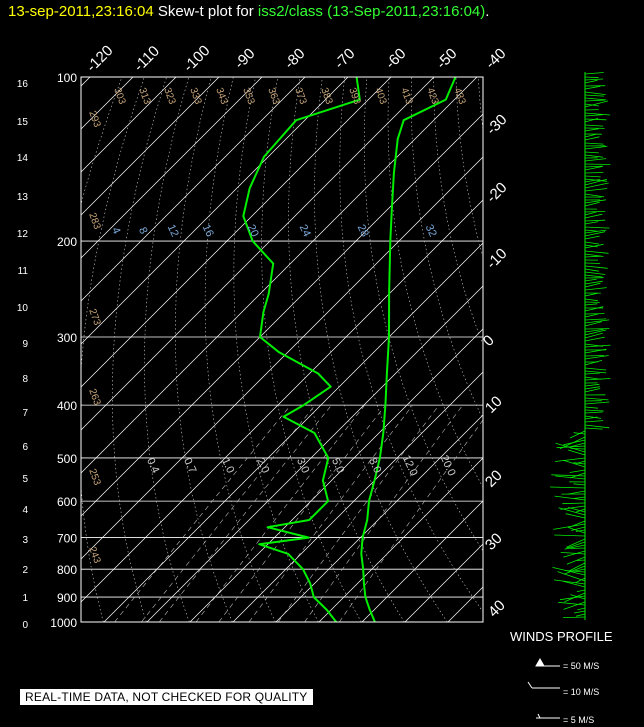 The image size is (644, 727). What do you see at coordinates (446, 58) in the screenshot?
I see `isotherm-top-label: -50` at bounding box center [446, 58].